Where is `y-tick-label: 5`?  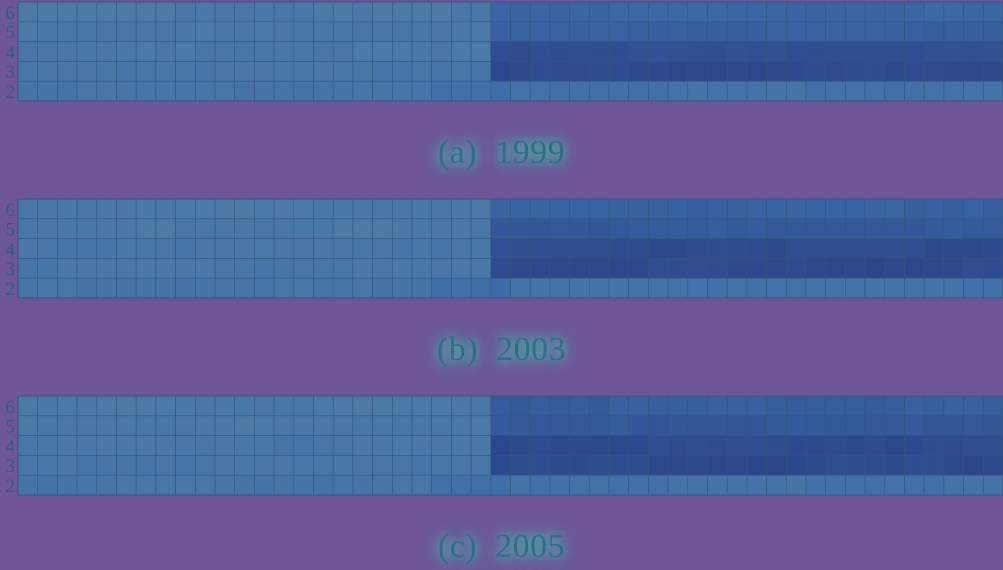 y-tick-label: 5 is located at coordinates (11, 427).